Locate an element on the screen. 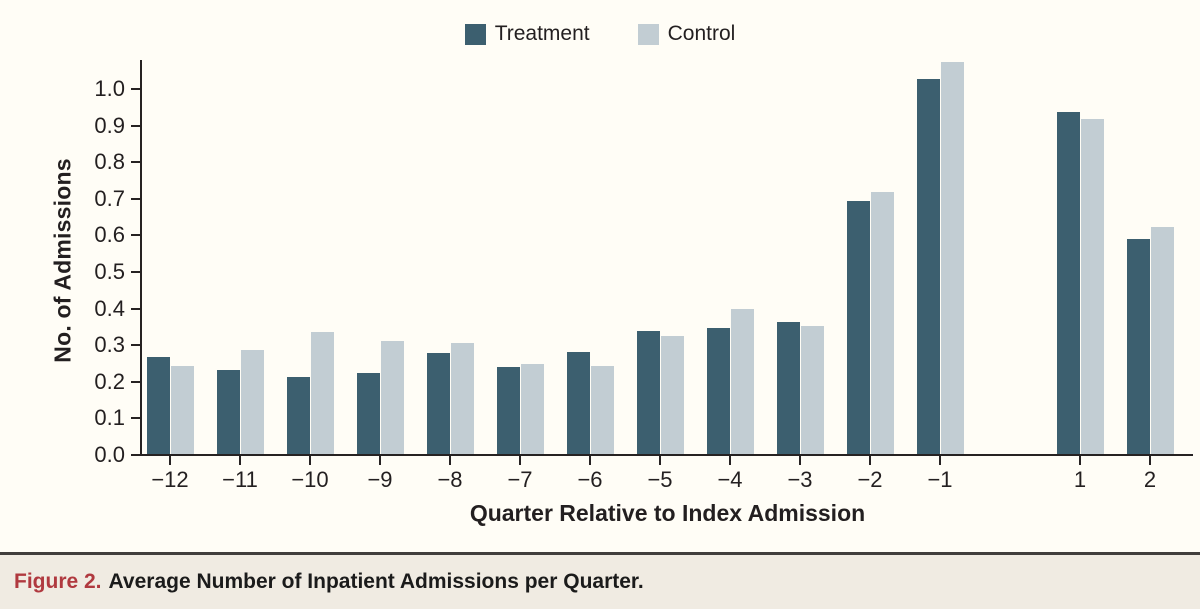 The image size is (1200, 609). x-tick-label: −1 is located at coordinates (940, 479).